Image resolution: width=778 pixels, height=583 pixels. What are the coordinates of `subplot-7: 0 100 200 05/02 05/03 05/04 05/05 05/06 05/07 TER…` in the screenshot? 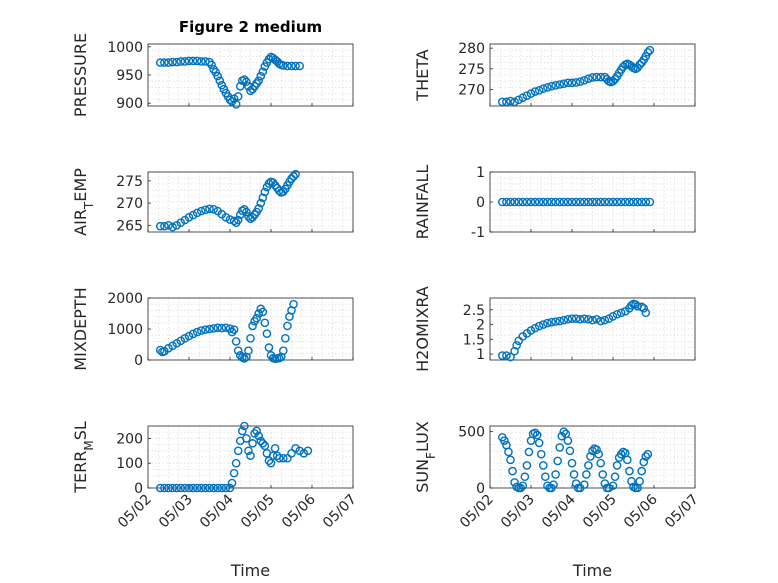 It's located at (215, 500).